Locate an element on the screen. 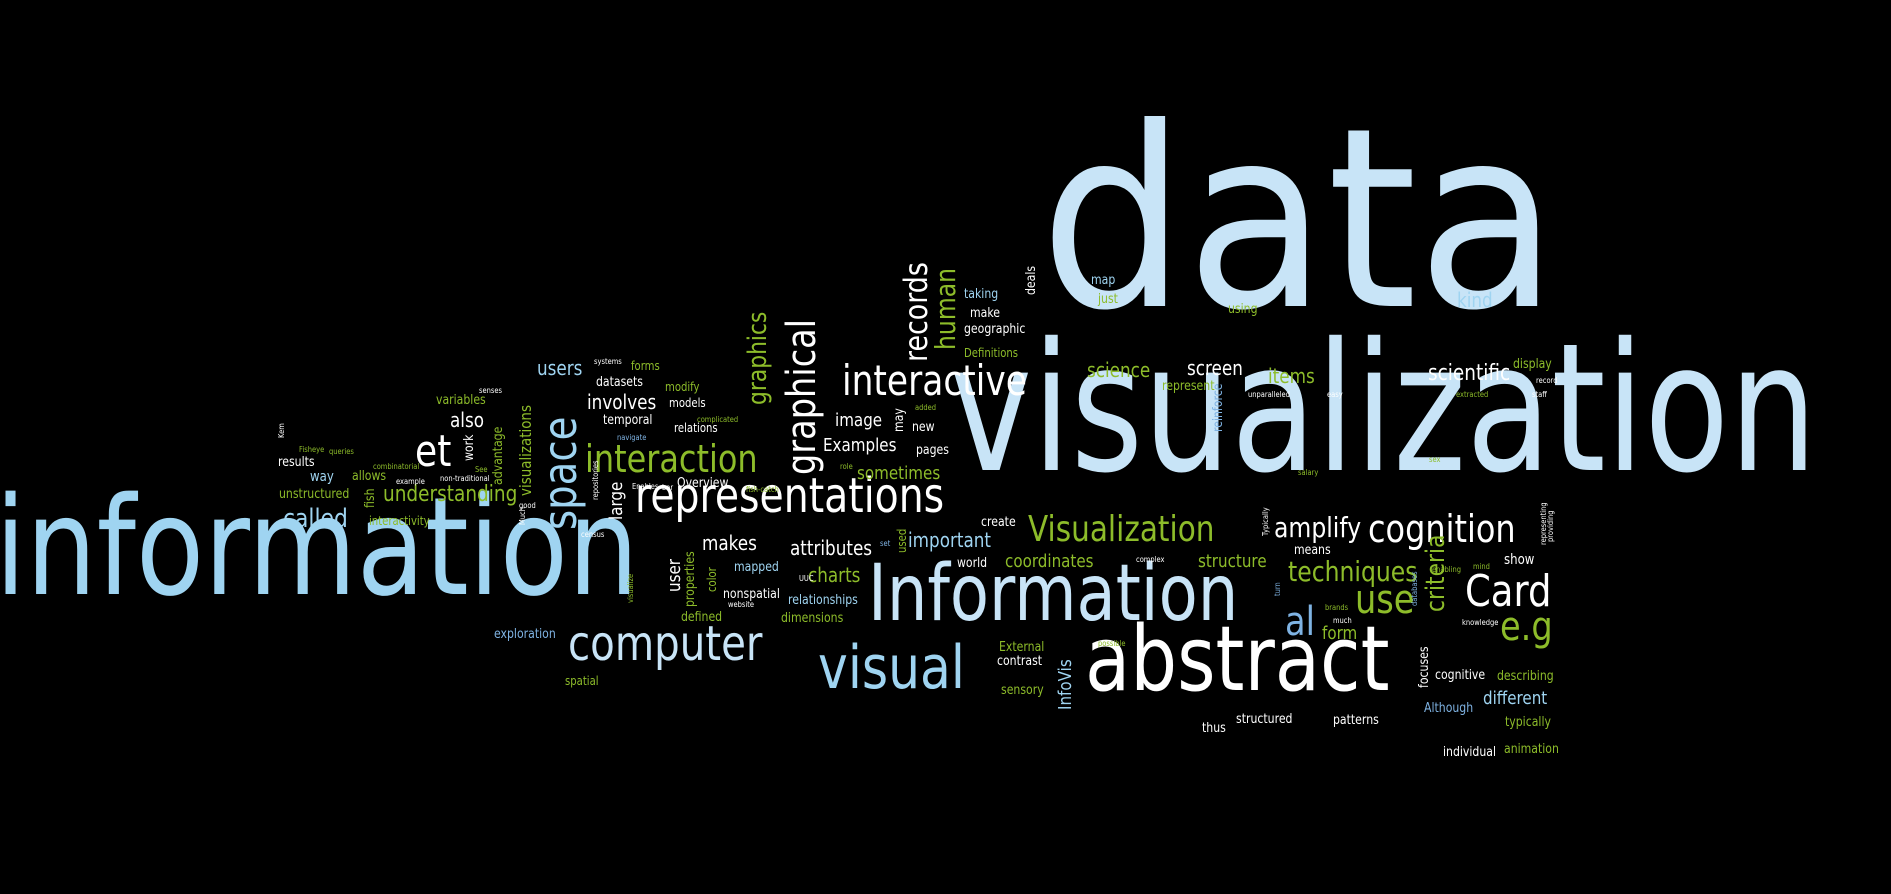 The width and height of the screenshot is (1891, 894). word-contrast-58: contrast is located at coordinates (1020, 661).